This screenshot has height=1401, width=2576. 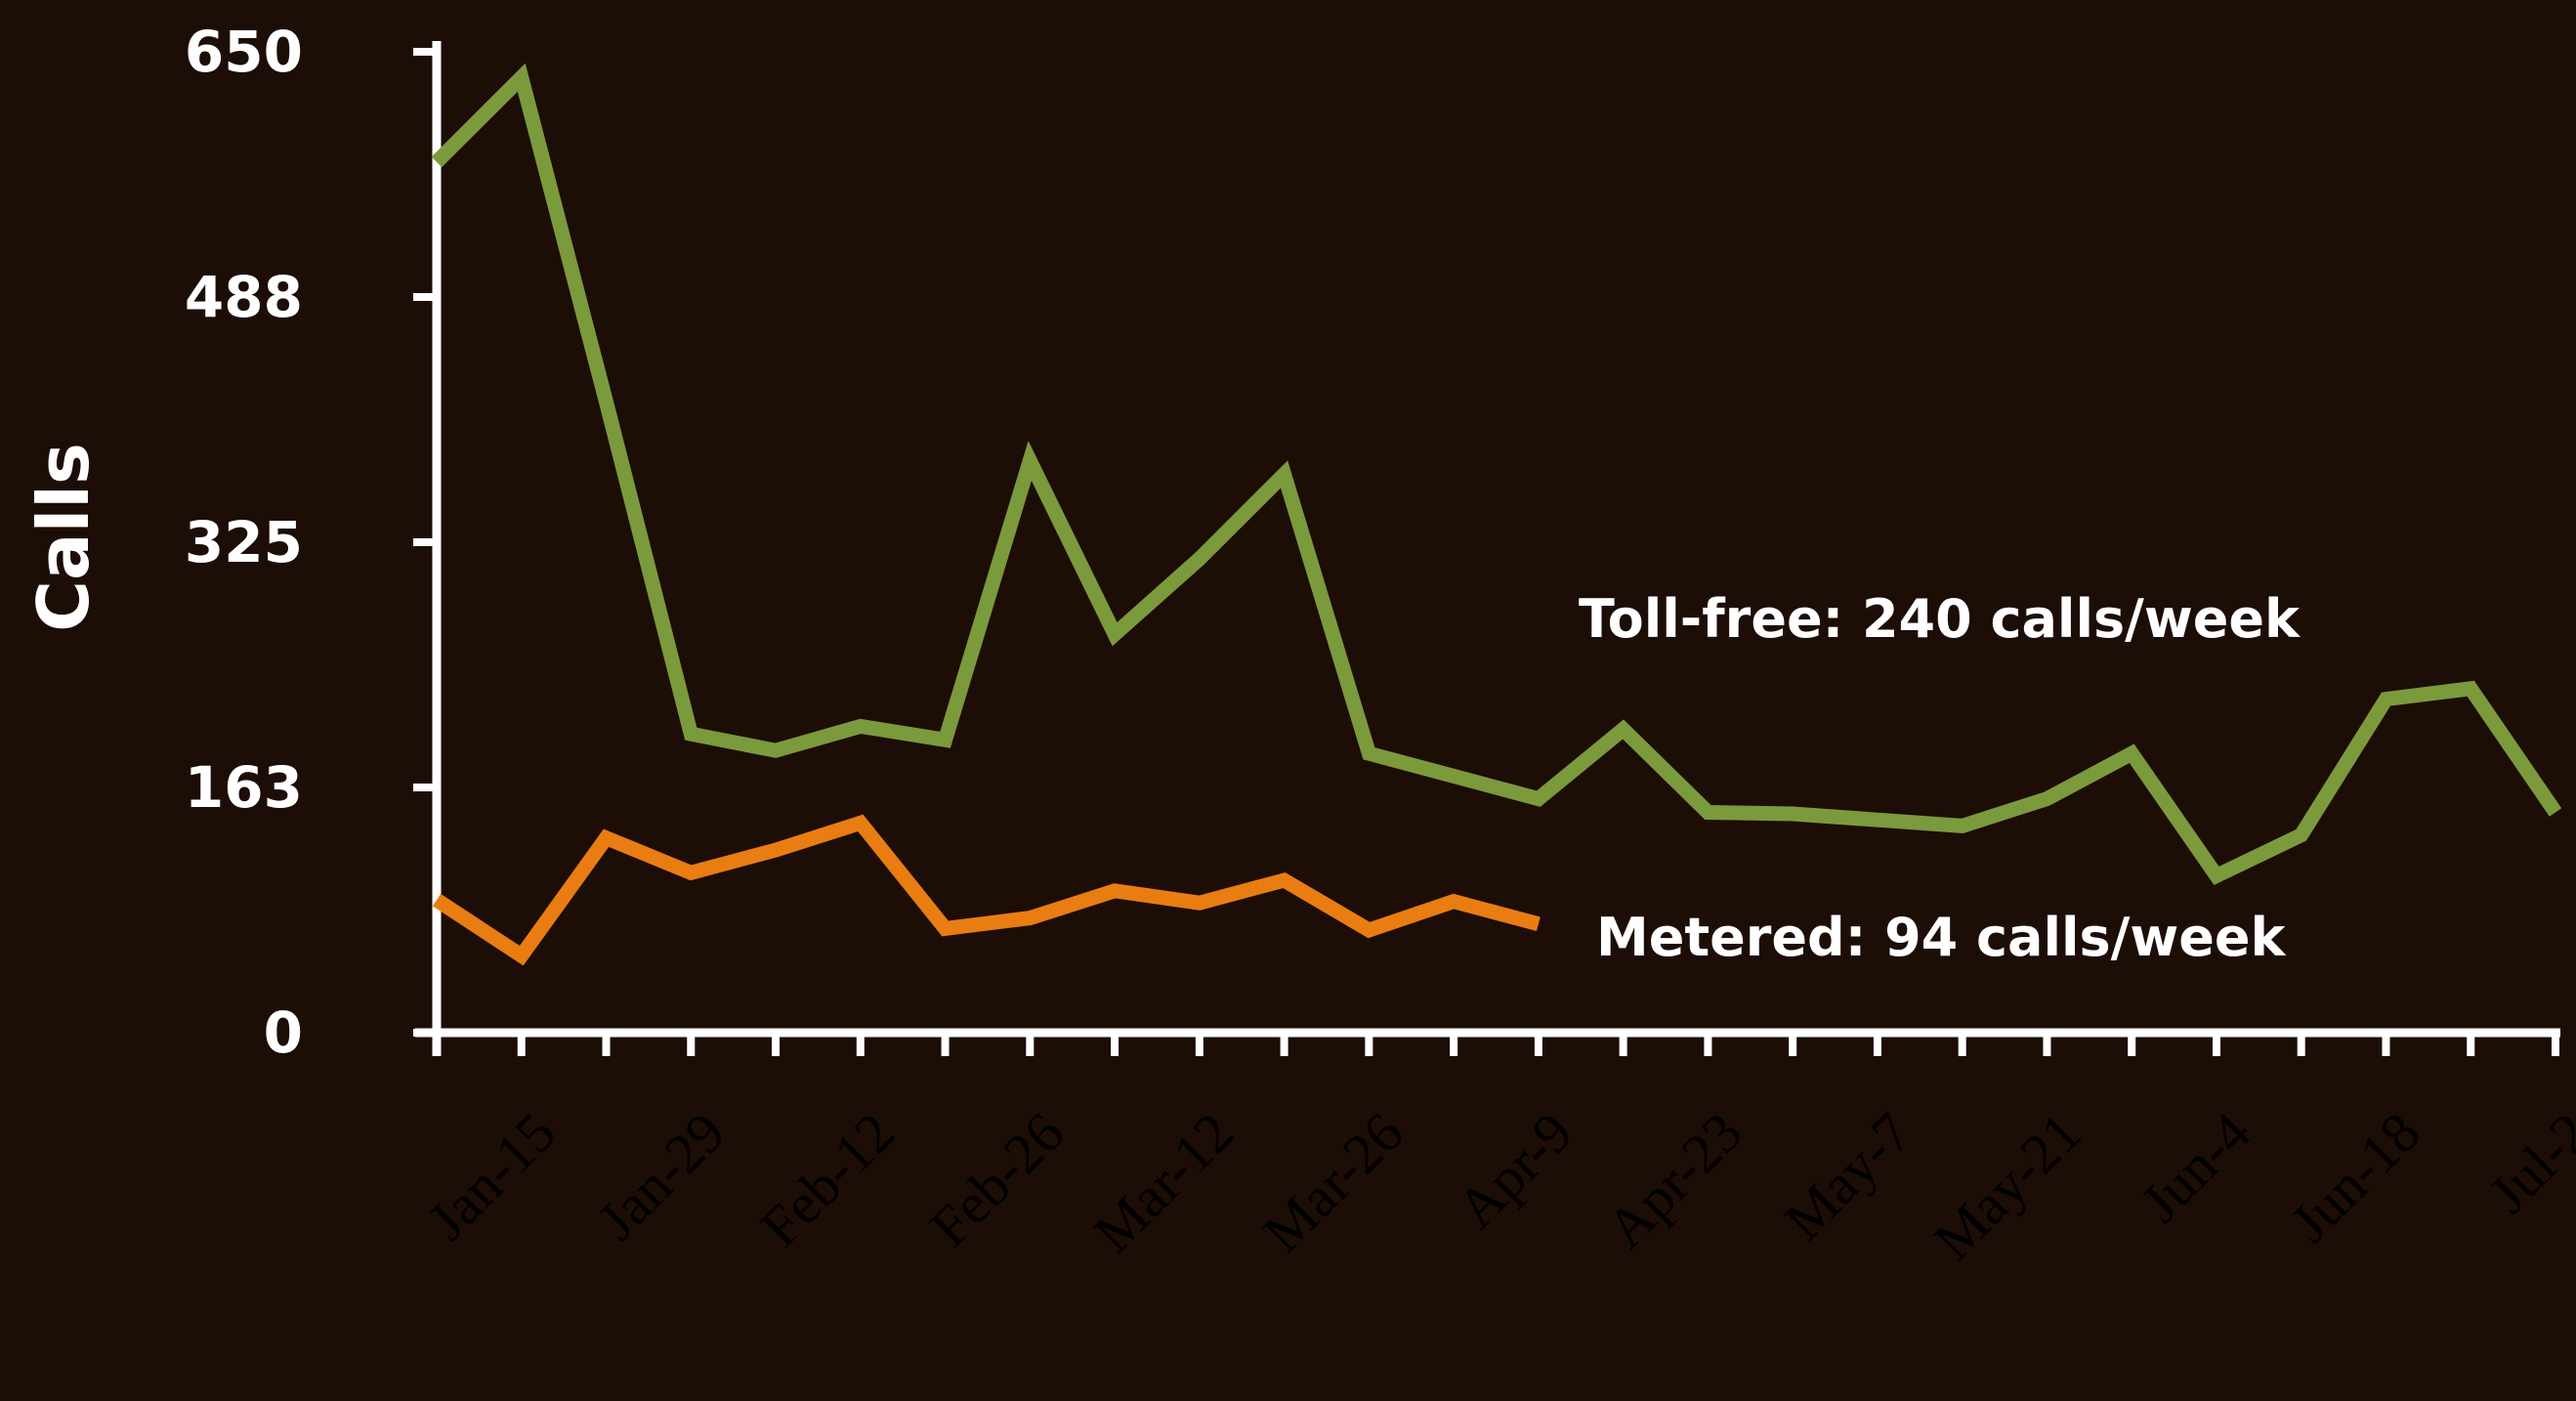 I want to click on metered-series-line, so click(x=986, y=890).